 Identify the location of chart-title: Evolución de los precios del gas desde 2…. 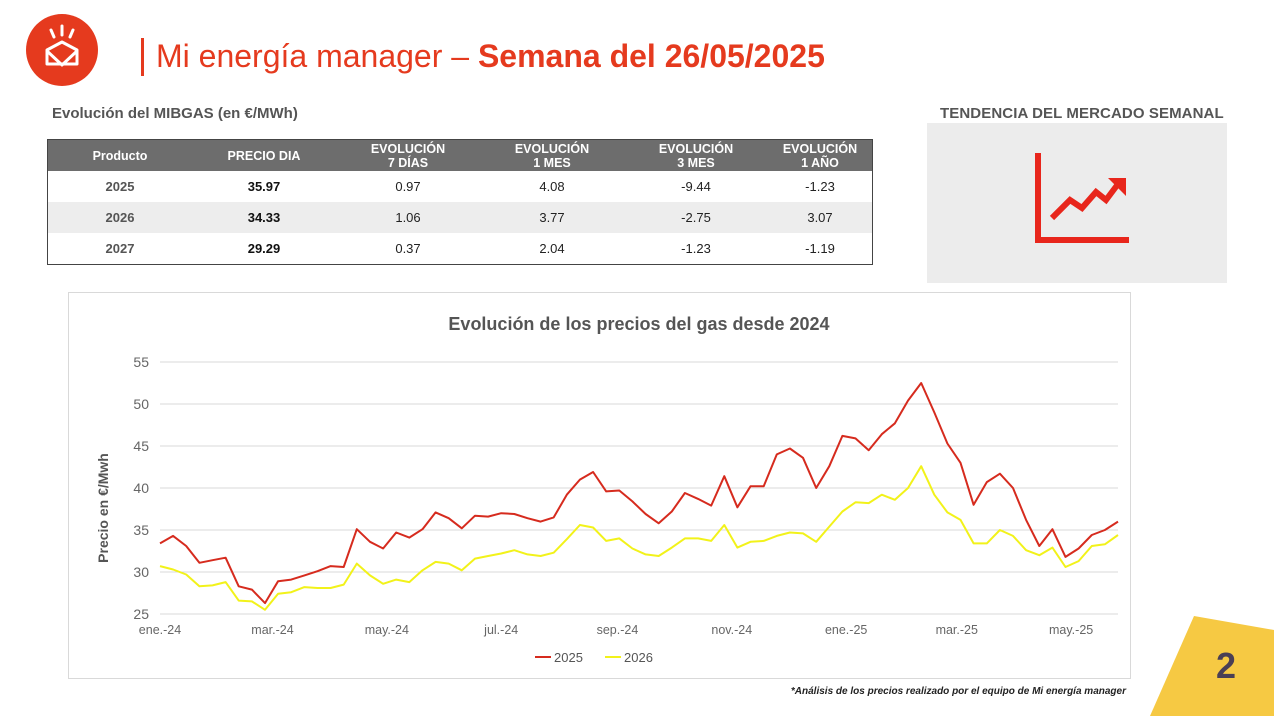
(638, 324).